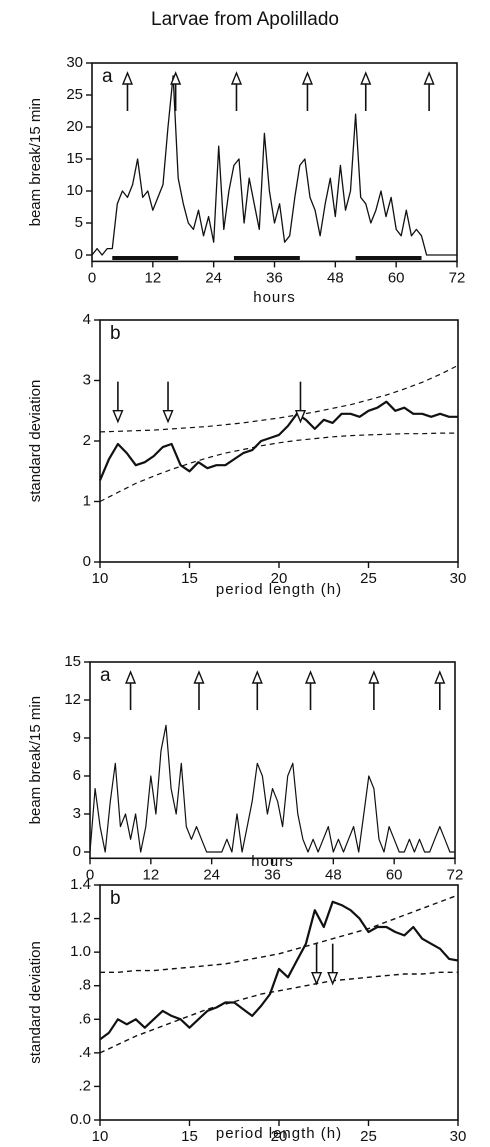 The image size is (490, 1147). I want to click on y-tick-label: 12, so click(72, 699).